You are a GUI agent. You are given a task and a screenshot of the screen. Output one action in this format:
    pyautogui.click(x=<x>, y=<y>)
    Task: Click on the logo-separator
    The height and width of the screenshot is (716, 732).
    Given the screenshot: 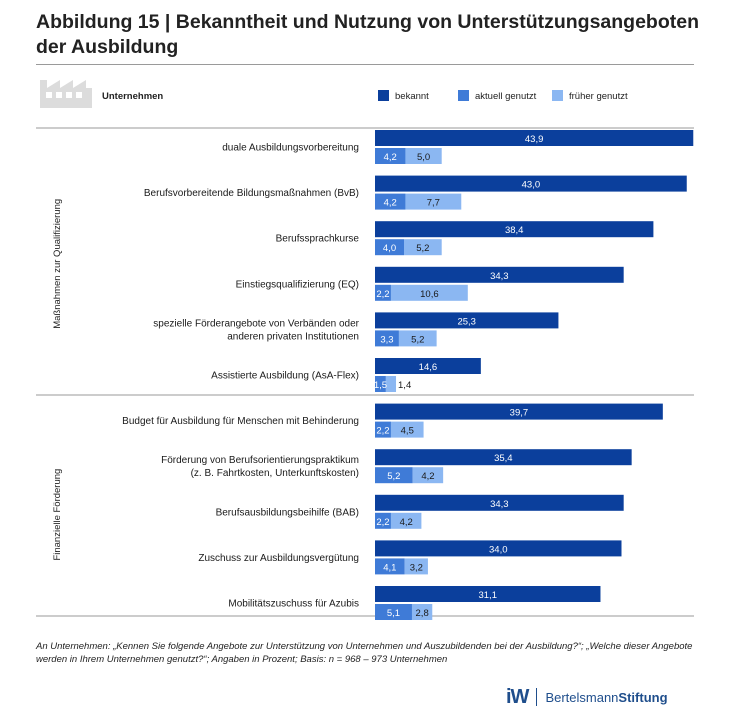 What is the action you would take?
    pyautogui.click(x=537, y=697)
    